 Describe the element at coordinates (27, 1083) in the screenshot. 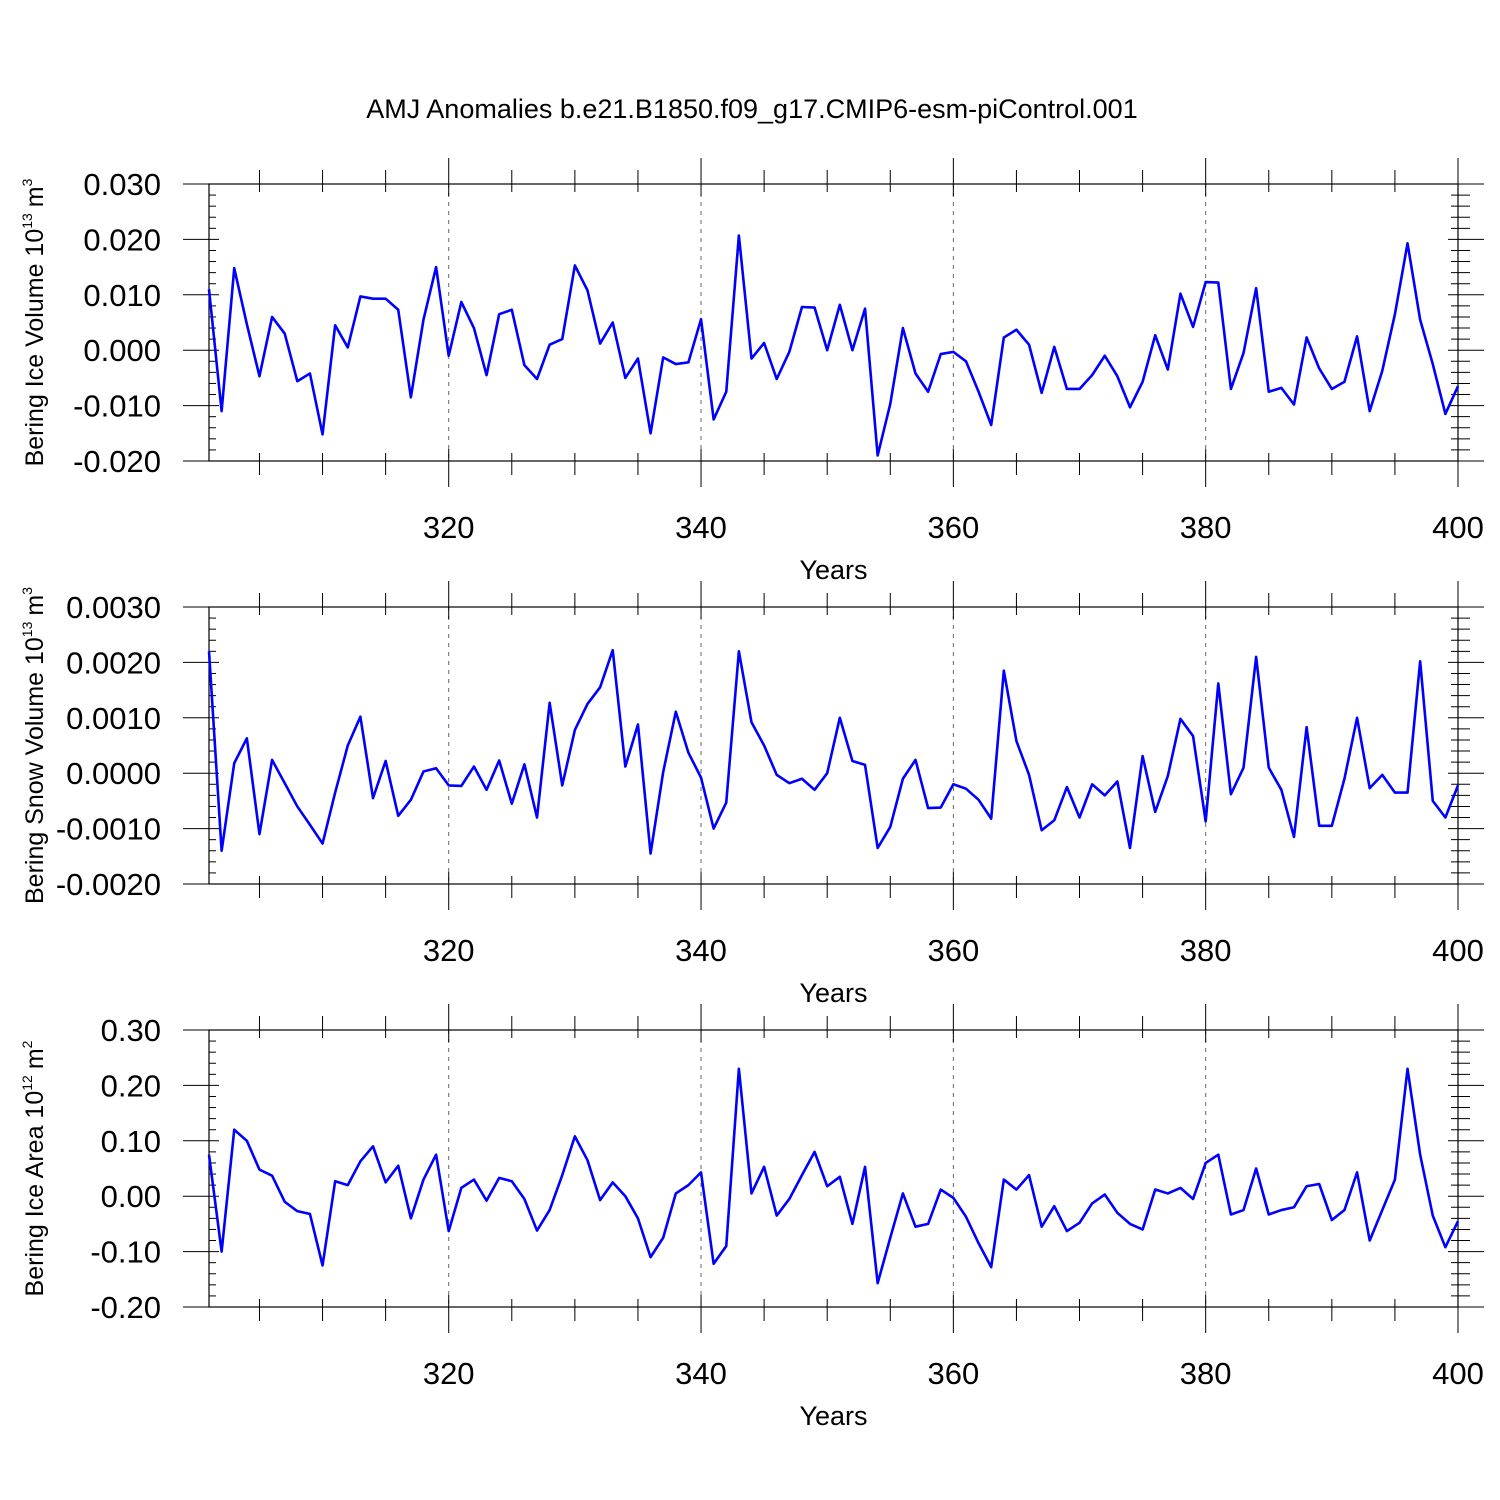

I see `y-axis-label-exponent: 12` at that location.